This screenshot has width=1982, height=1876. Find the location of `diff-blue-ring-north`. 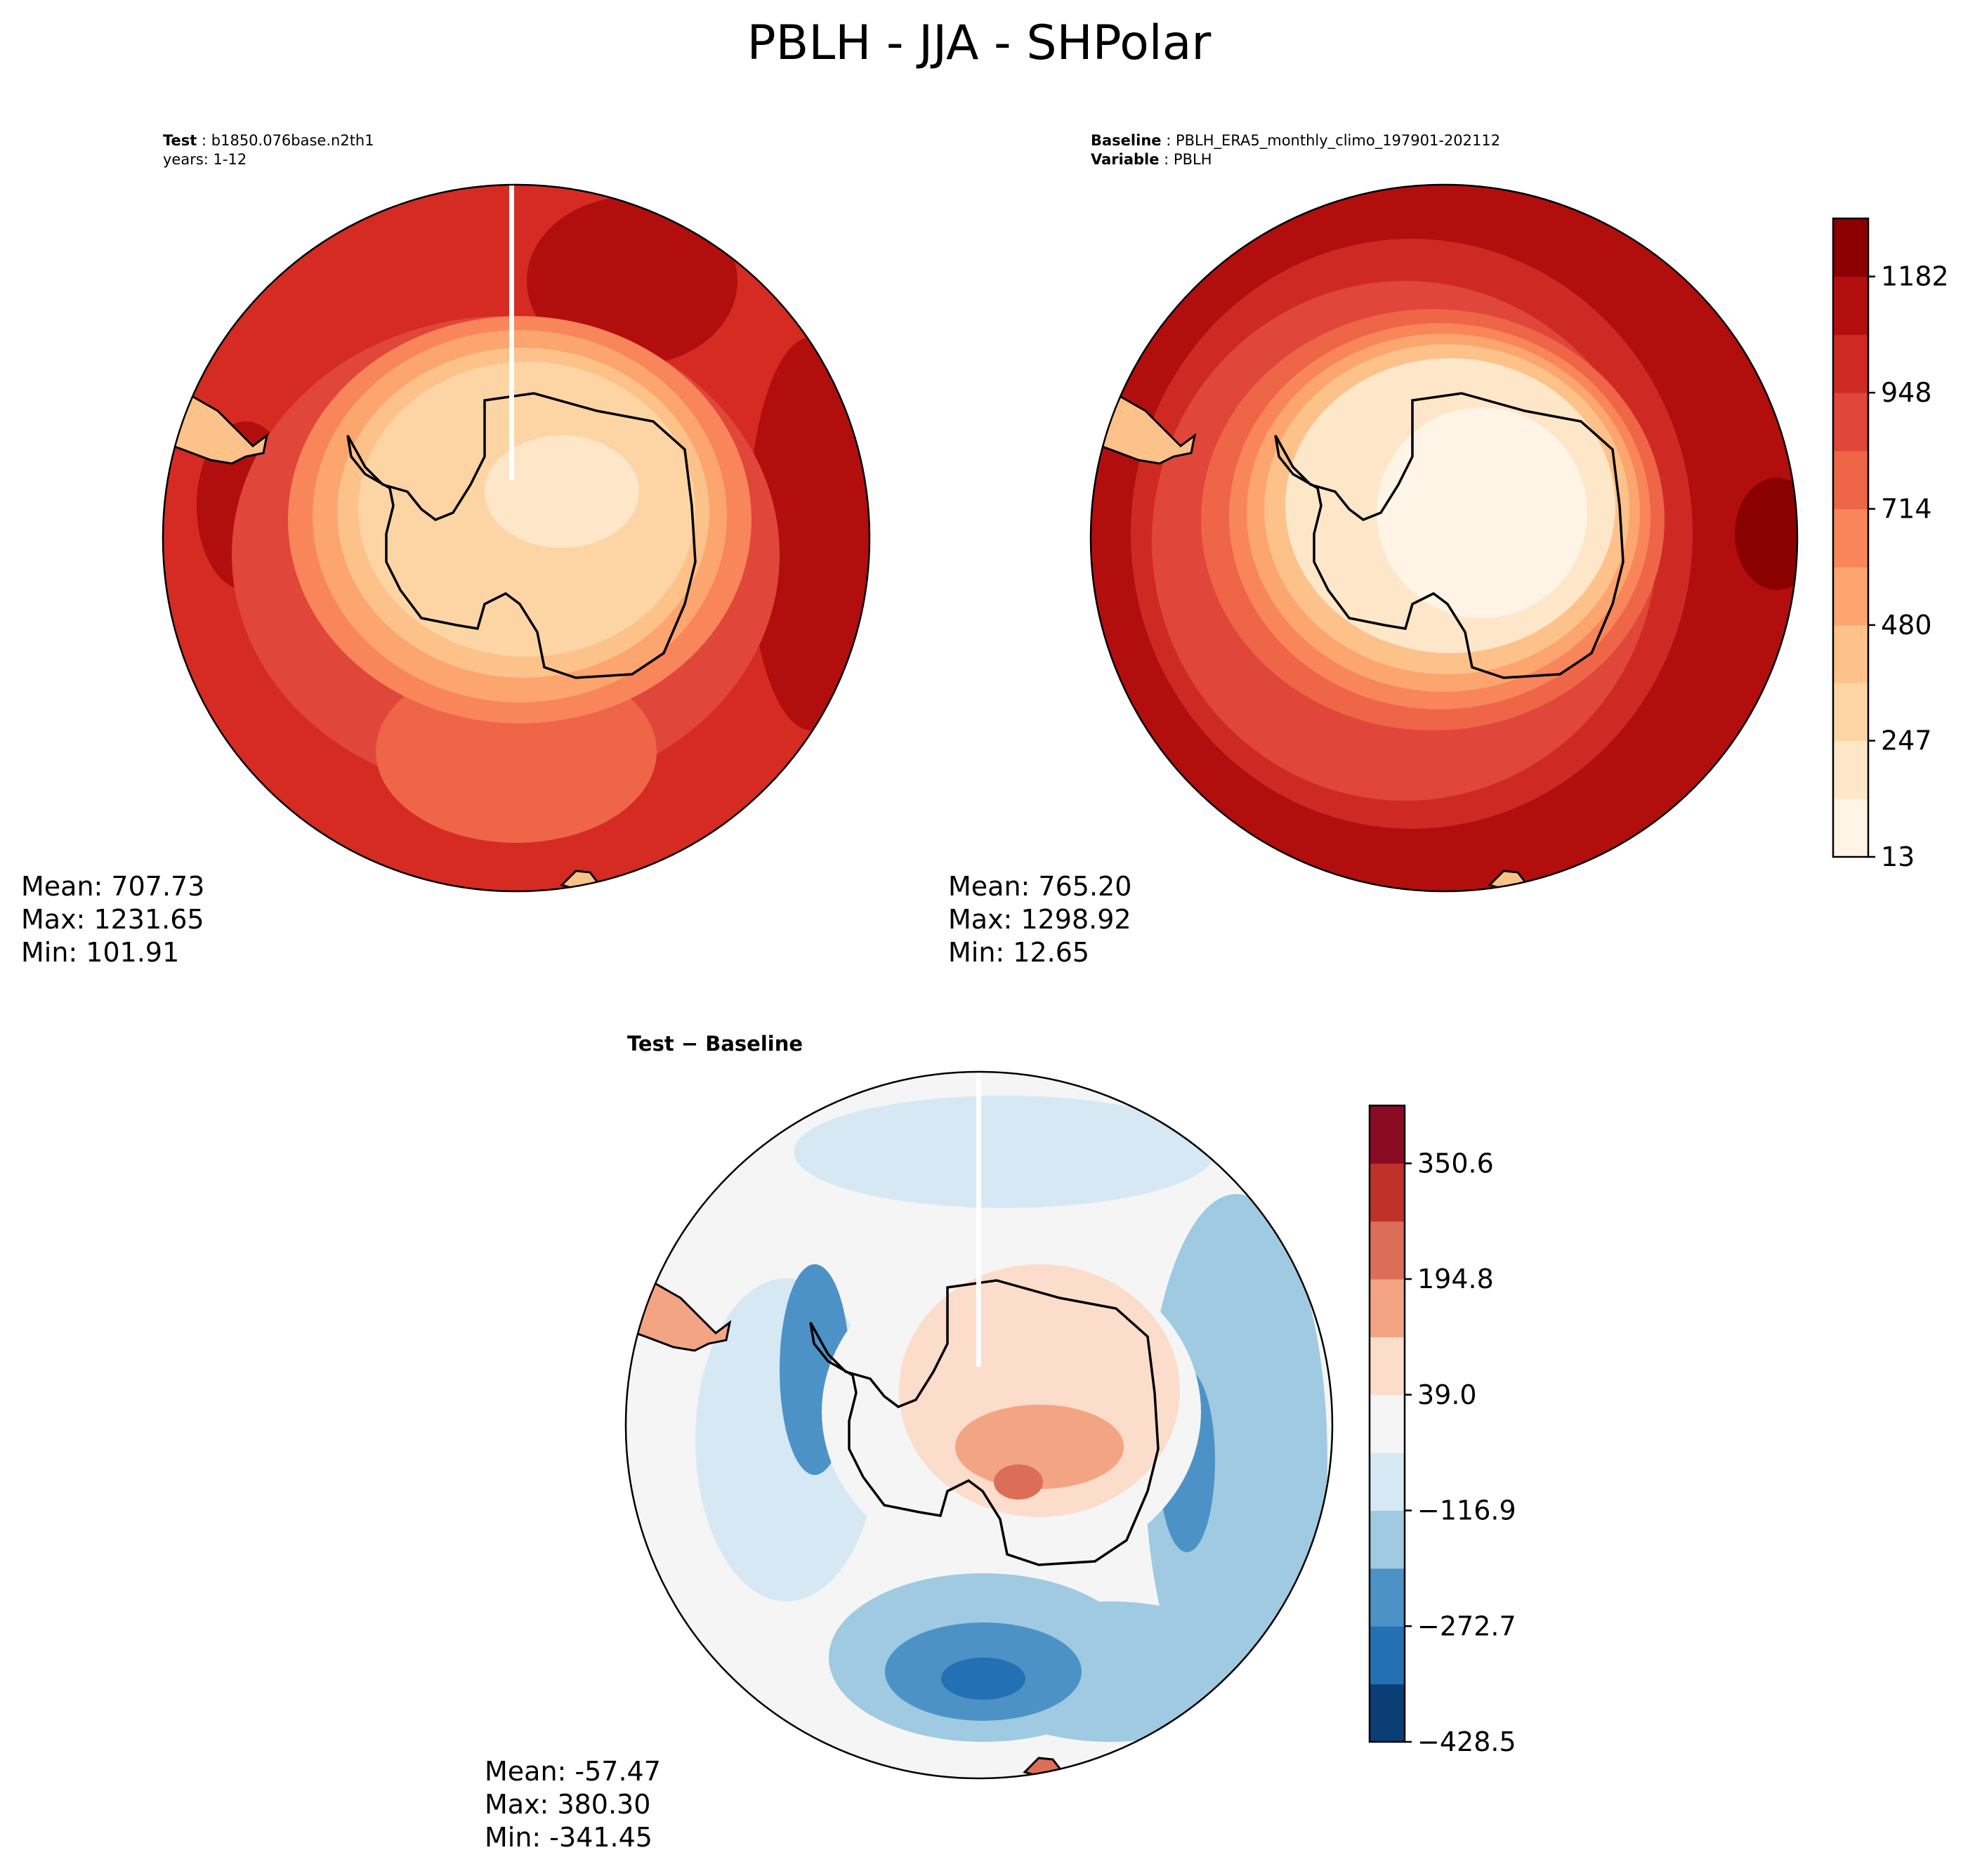

diff-blue-ring-north is located at coordinates (1004, 1152).